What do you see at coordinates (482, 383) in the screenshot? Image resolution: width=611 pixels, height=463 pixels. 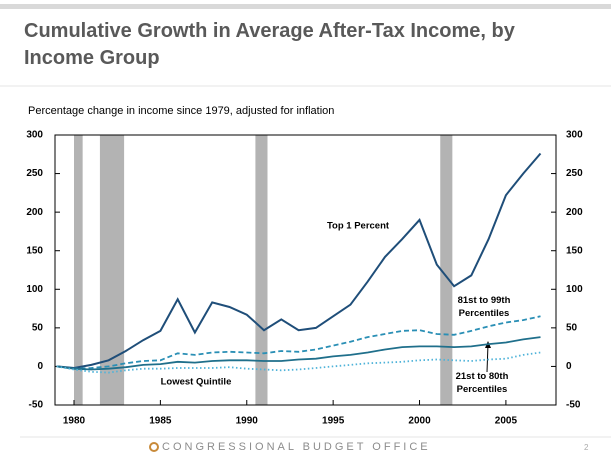 I see `series-annotation: 21st to 80th Percentiles` at bounding box center [482, 383].